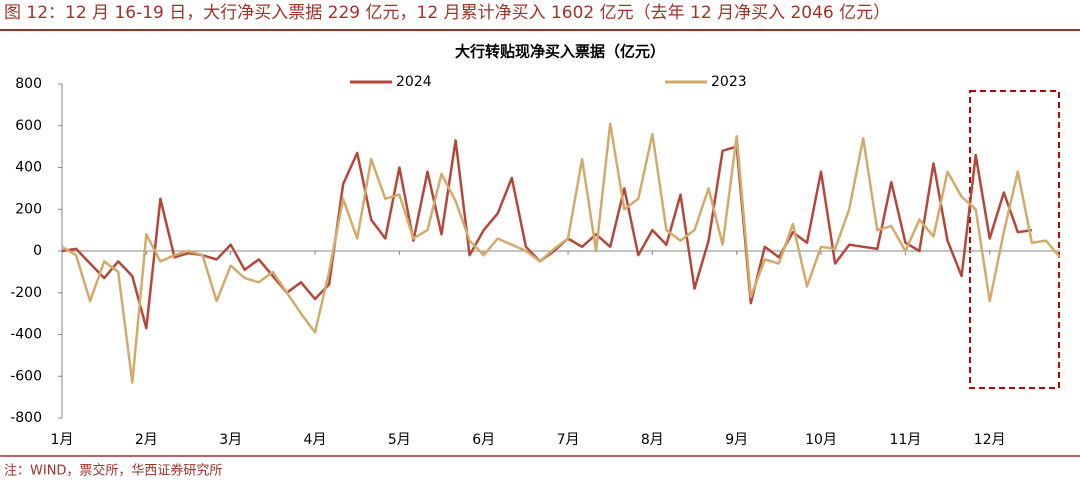 The width and height of the screenshot is (1080, 487). Describe the element at coordinates (905, 440) in the screenshot. I see `x-tick-label: 11月` at that location.